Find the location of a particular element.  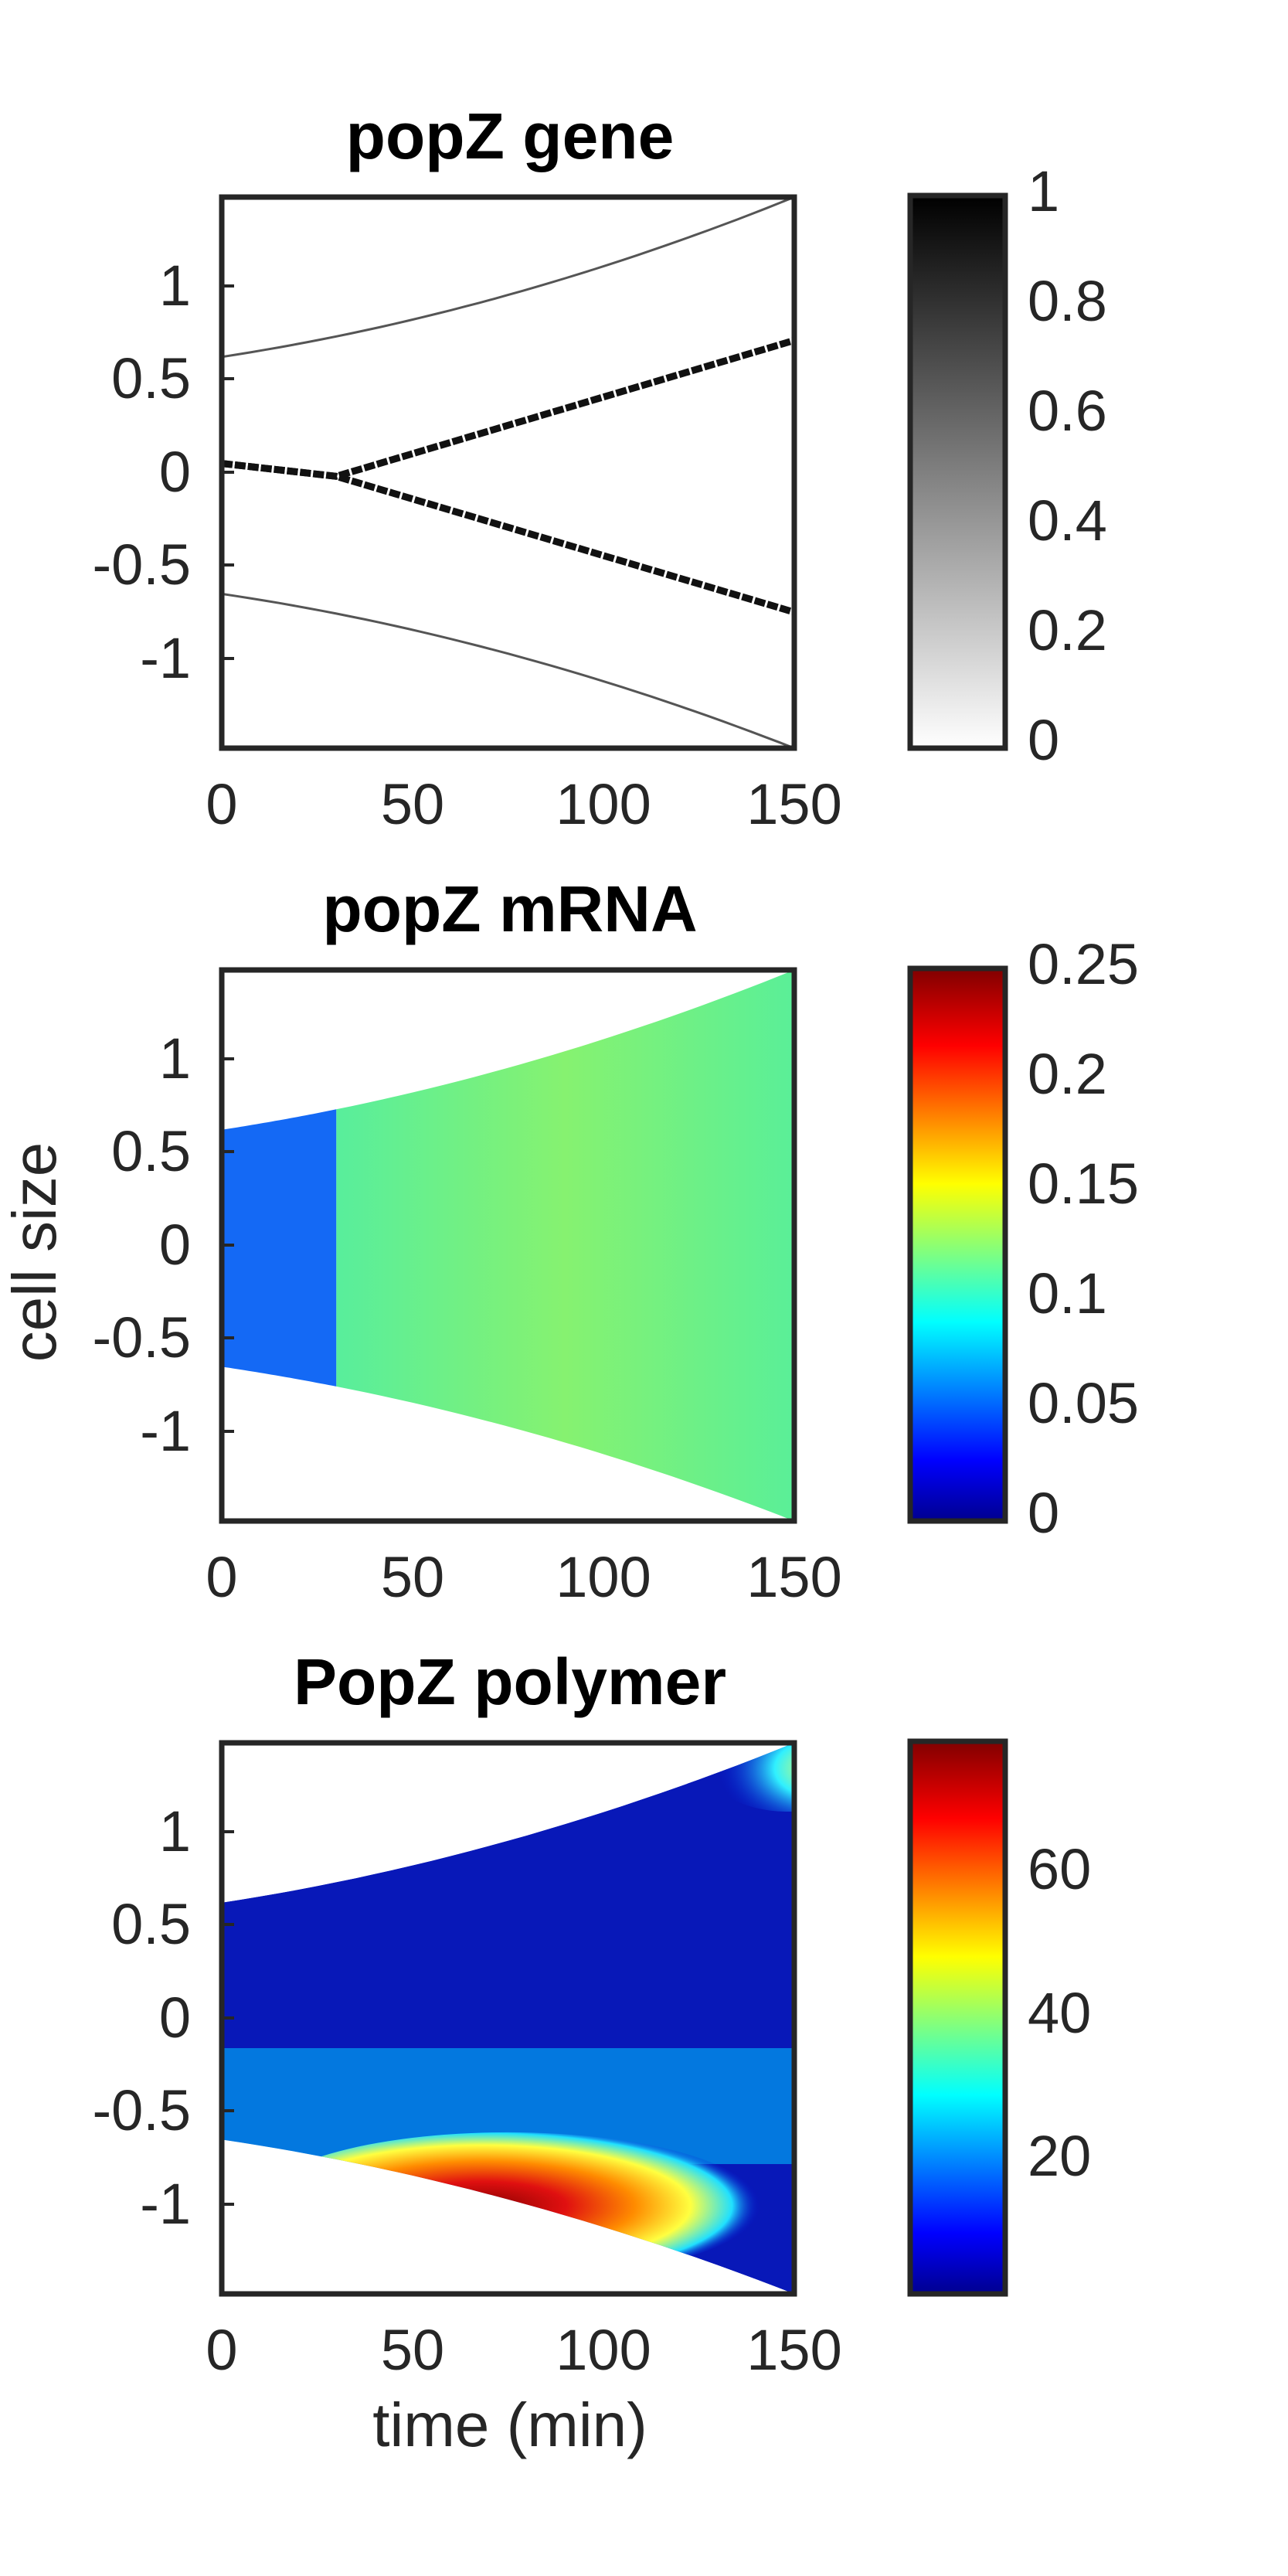

colorbar-tick-label: 0.25 is located at coordinates (1083, 964).